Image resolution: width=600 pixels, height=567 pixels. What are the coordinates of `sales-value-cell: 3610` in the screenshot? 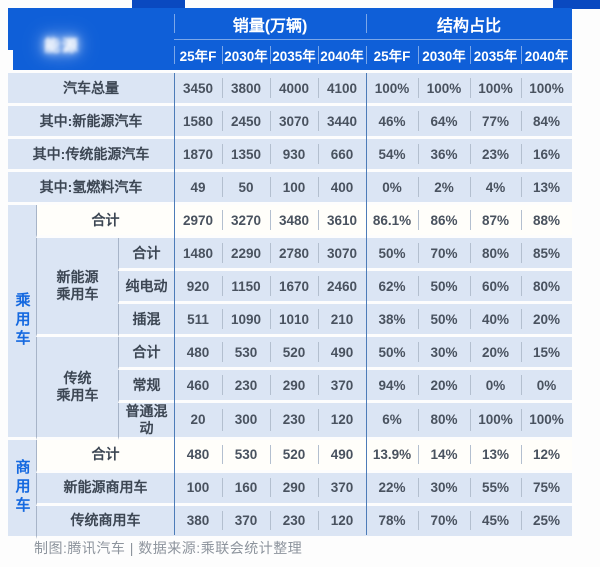 It's located at (342, 221).